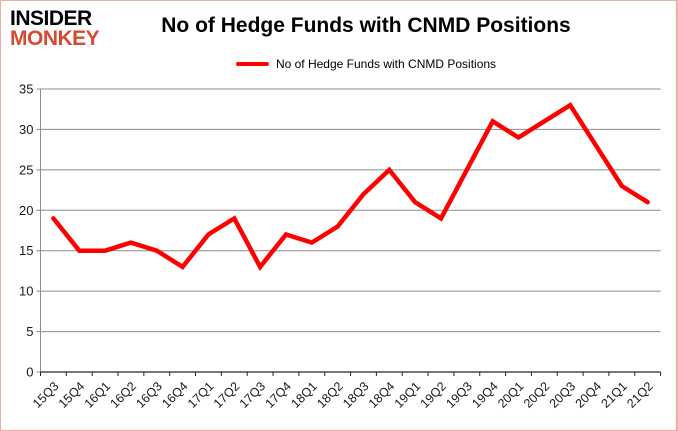  Describe the element at coordinates (29, 331) in the screenshot. I see `y-axis-label-5: 5` at that location.